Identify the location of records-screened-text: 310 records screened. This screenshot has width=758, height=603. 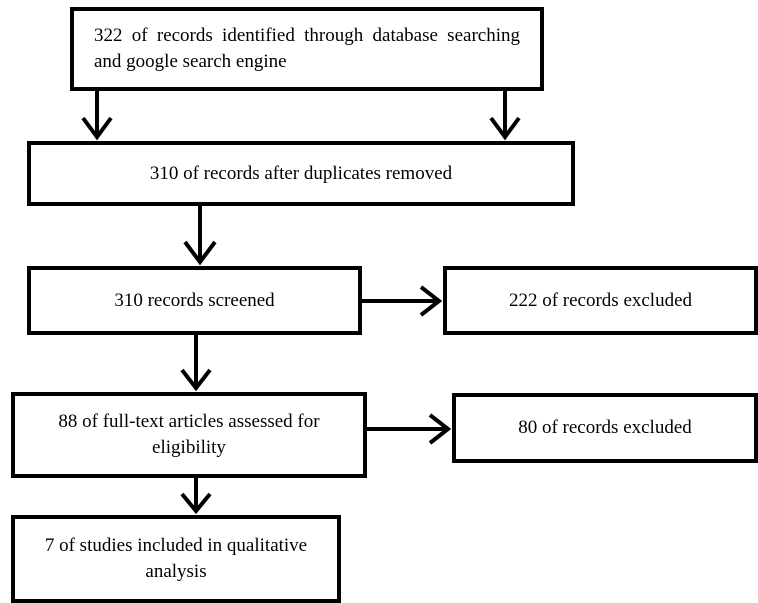
(194, 300).